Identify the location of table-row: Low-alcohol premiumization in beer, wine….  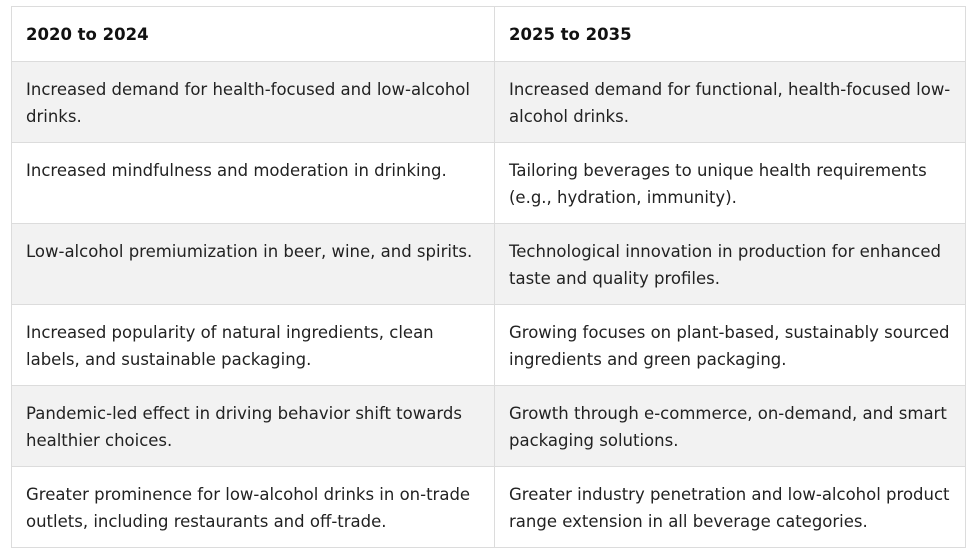
(488, 264).